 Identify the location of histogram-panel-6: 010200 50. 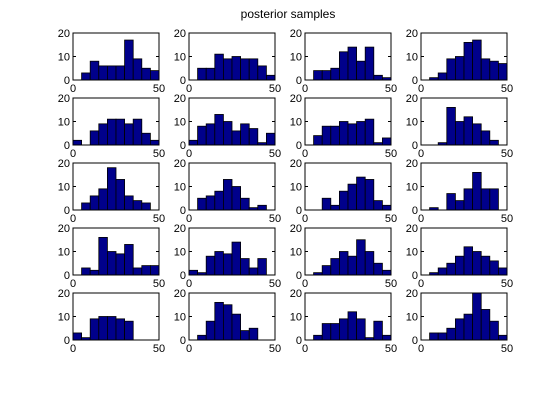
(227, 126).